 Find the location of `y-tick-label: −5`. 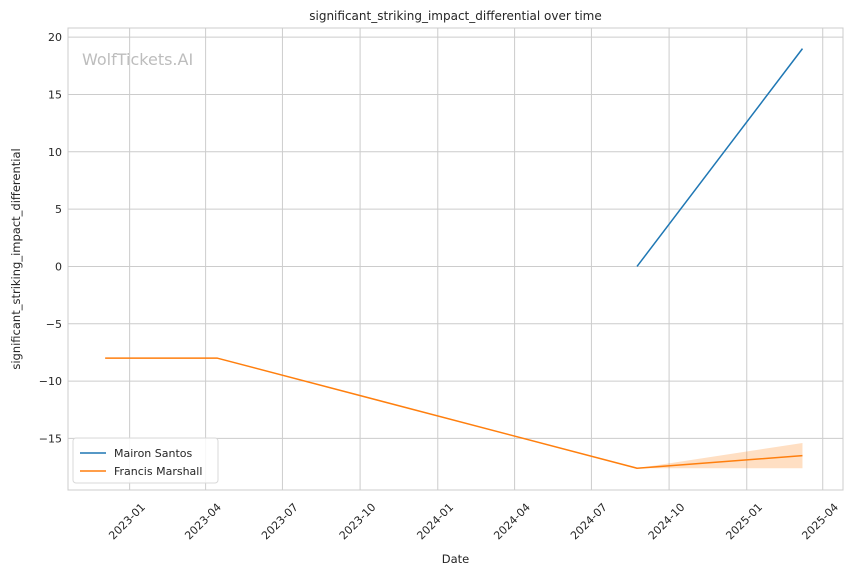

y-tick-label: −5 is located at coordinates (54, 324).